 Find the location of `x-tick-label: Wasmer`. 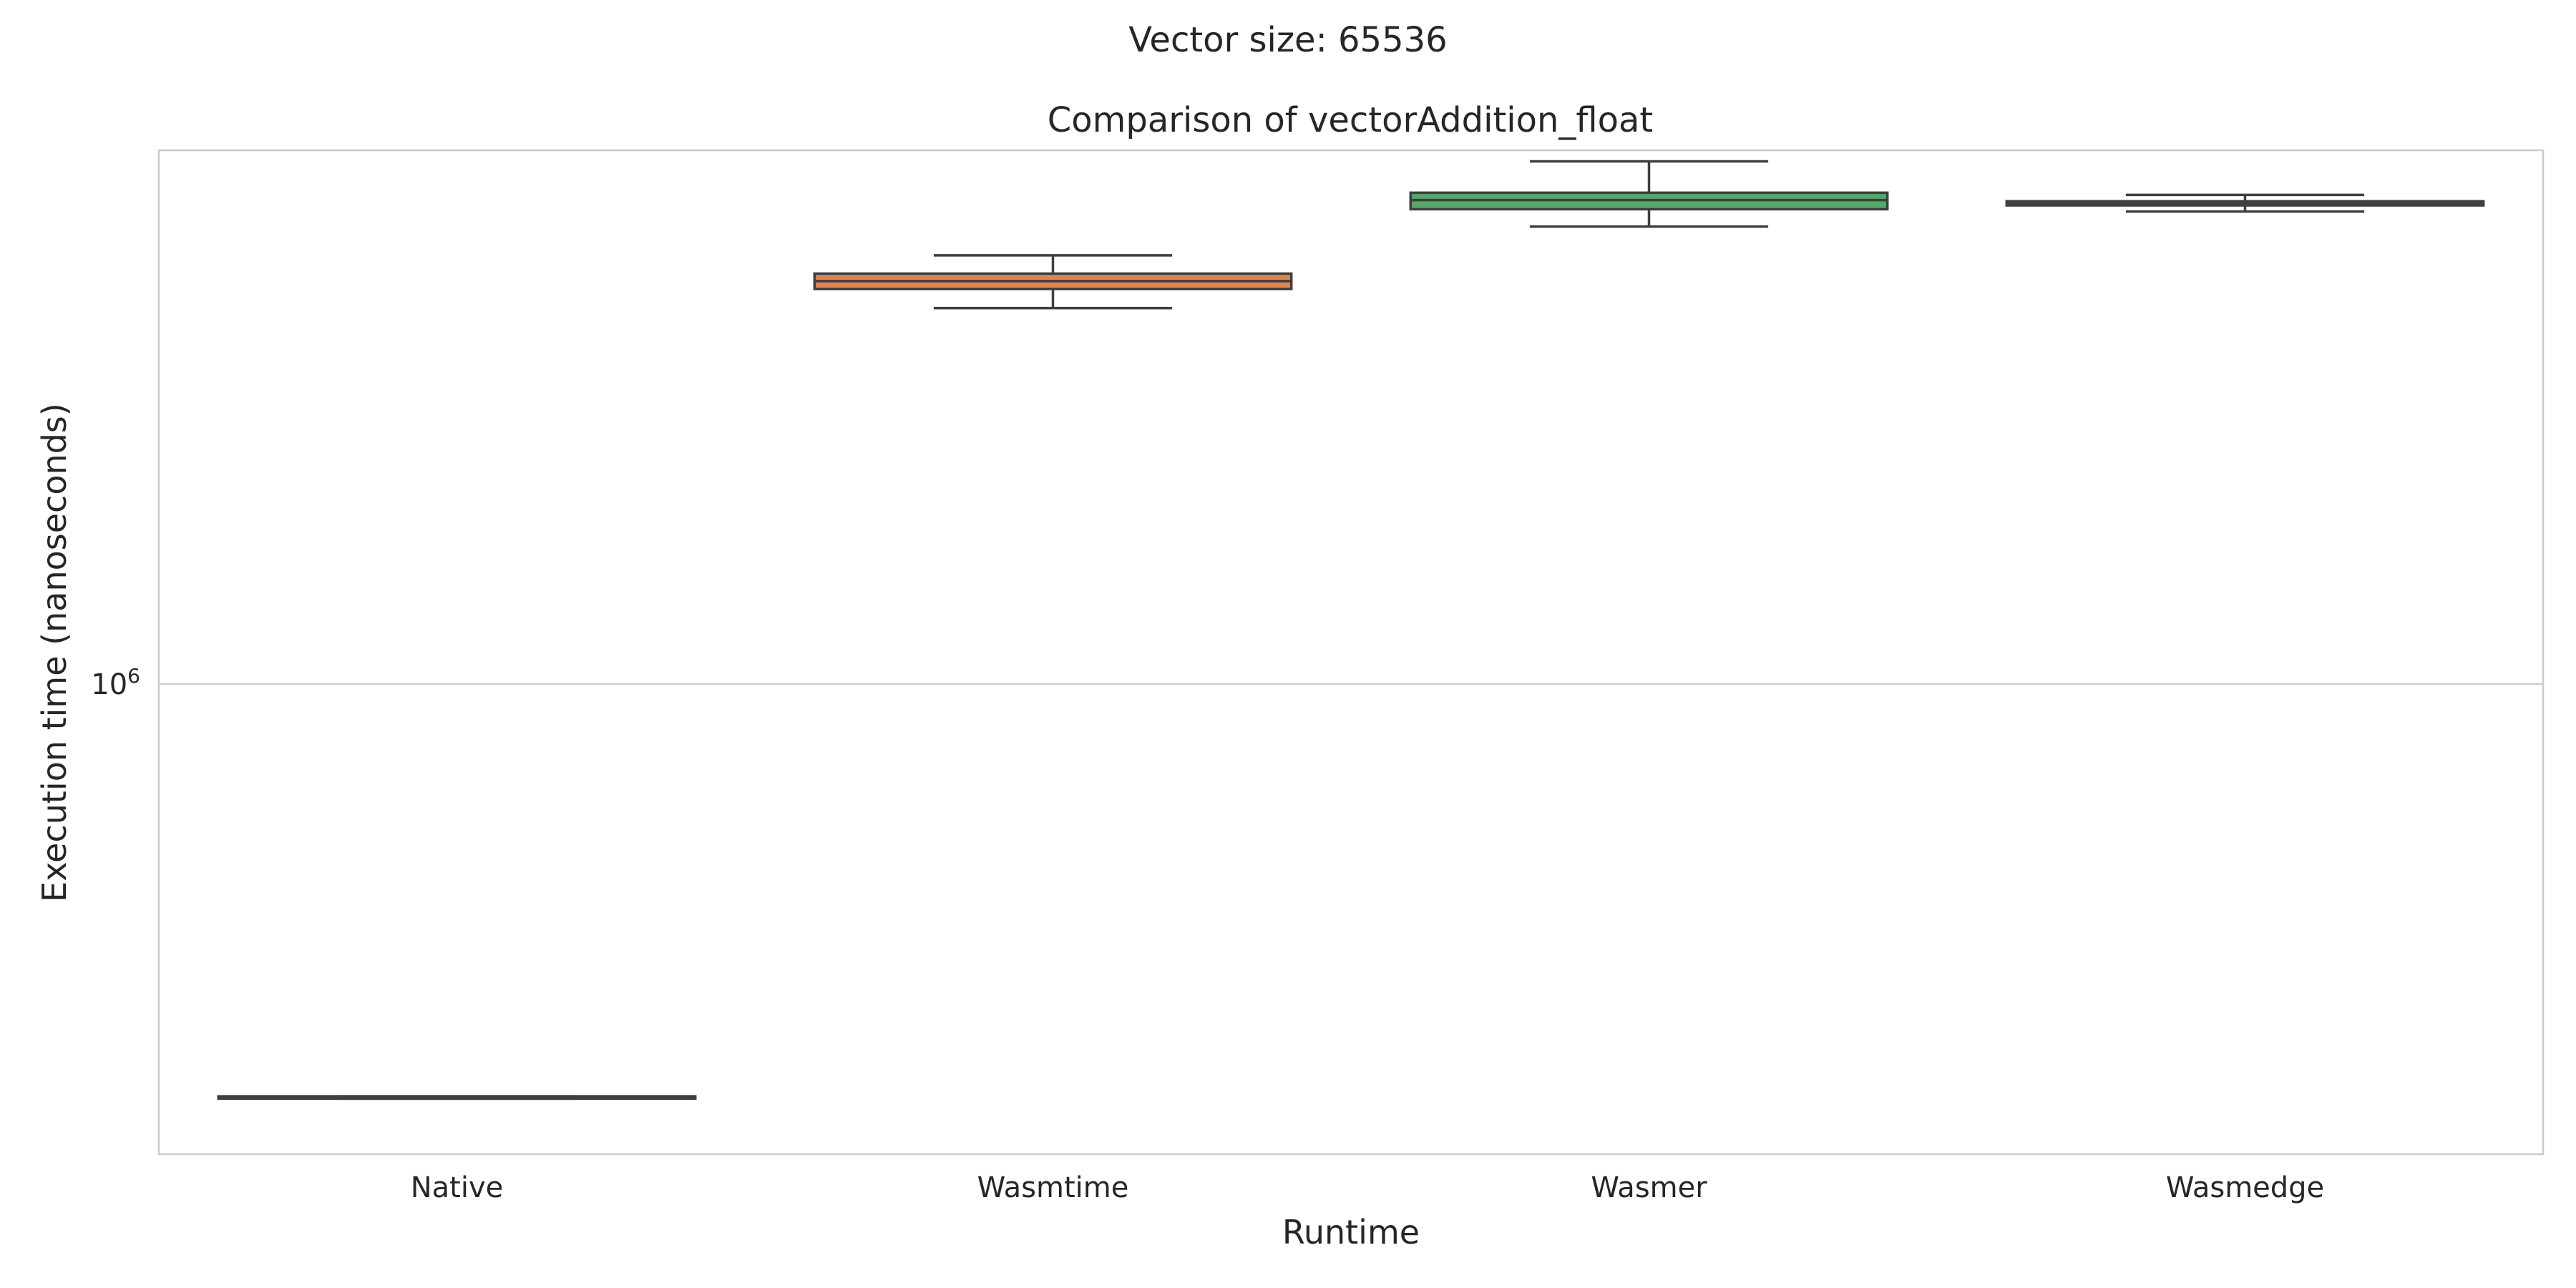

x-tick-label: Wasmer is located at coordinates (1649, 1187).